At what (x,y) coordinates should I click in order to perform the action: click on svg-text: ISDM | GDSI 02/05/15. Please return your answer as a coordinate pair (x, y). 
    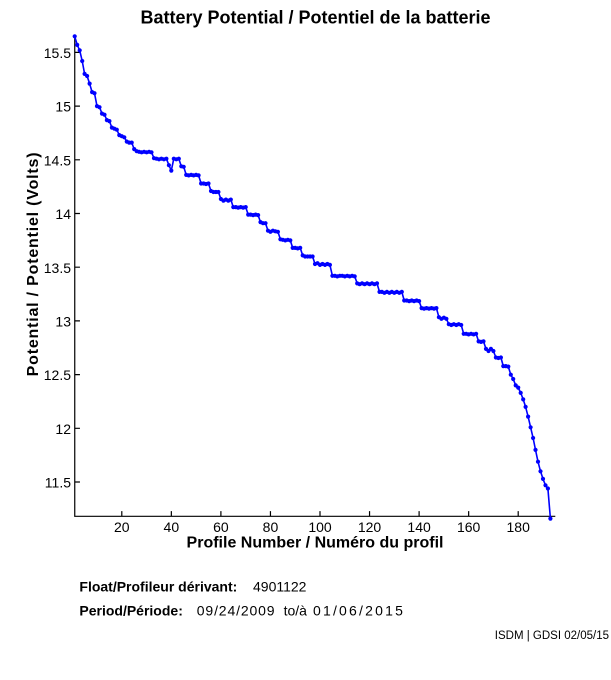
    Looking at the image, I should click on (552, 636).